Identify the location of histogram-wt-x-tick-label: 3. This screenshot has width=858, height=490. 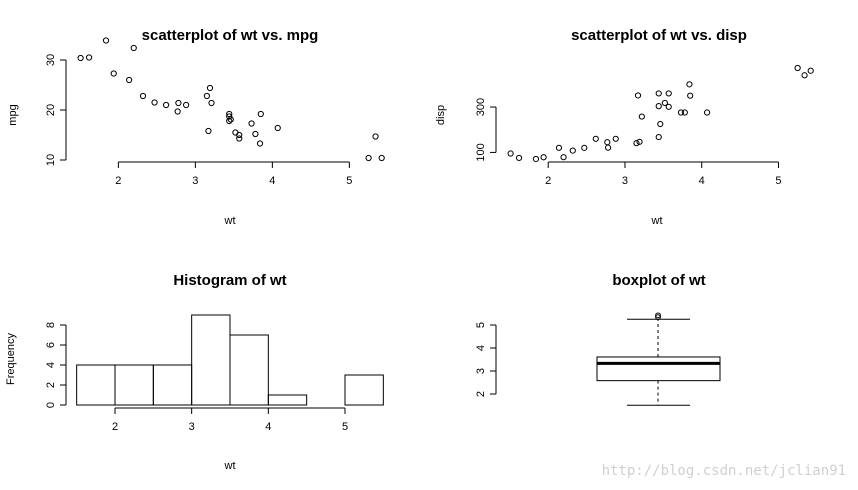
(192, 427).